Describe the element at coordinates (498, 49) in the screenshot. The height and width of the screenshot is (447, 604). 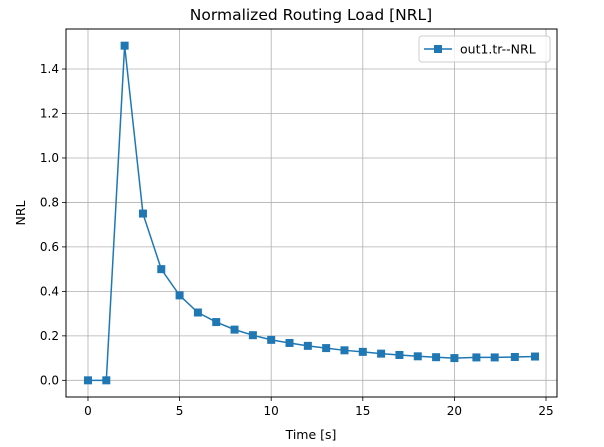
I see `legend-label: out1.tr--NRL` at that location.